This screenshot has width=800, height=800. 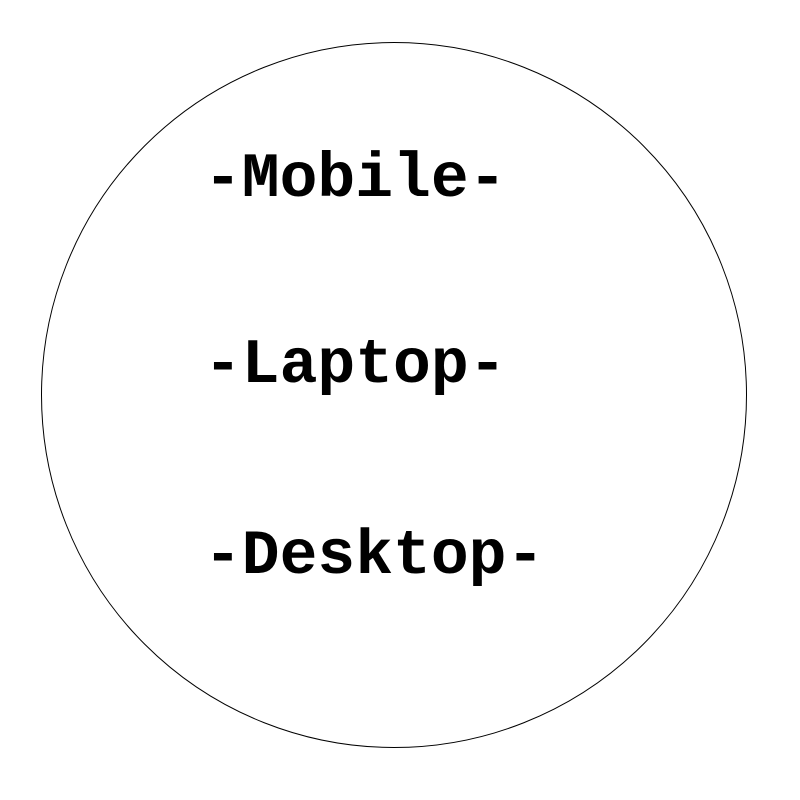 I want to click on item-desktop: -Desktop-, so click(x=374, y=556).